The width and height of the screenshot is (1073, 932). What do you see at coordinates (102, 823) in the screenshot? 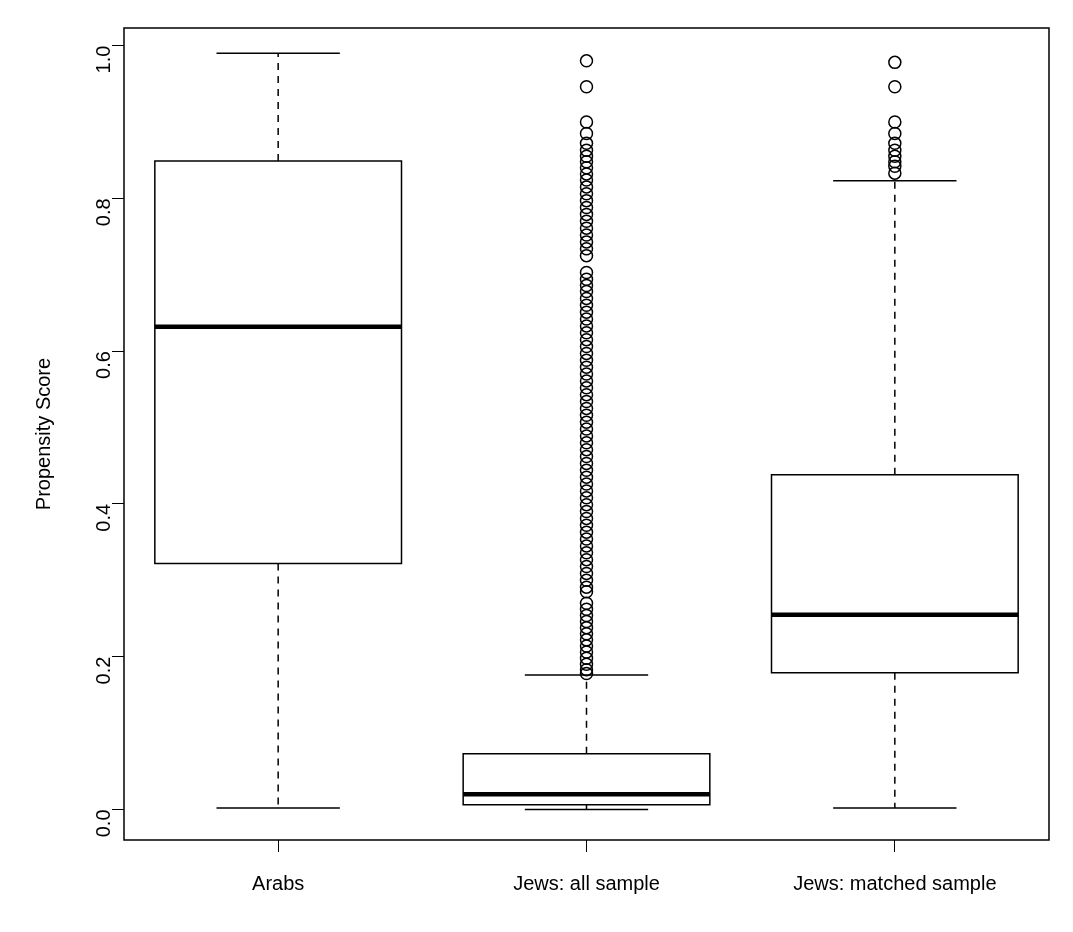
I see `y-tick-label: 0.0` at bounding box center [102, 823].